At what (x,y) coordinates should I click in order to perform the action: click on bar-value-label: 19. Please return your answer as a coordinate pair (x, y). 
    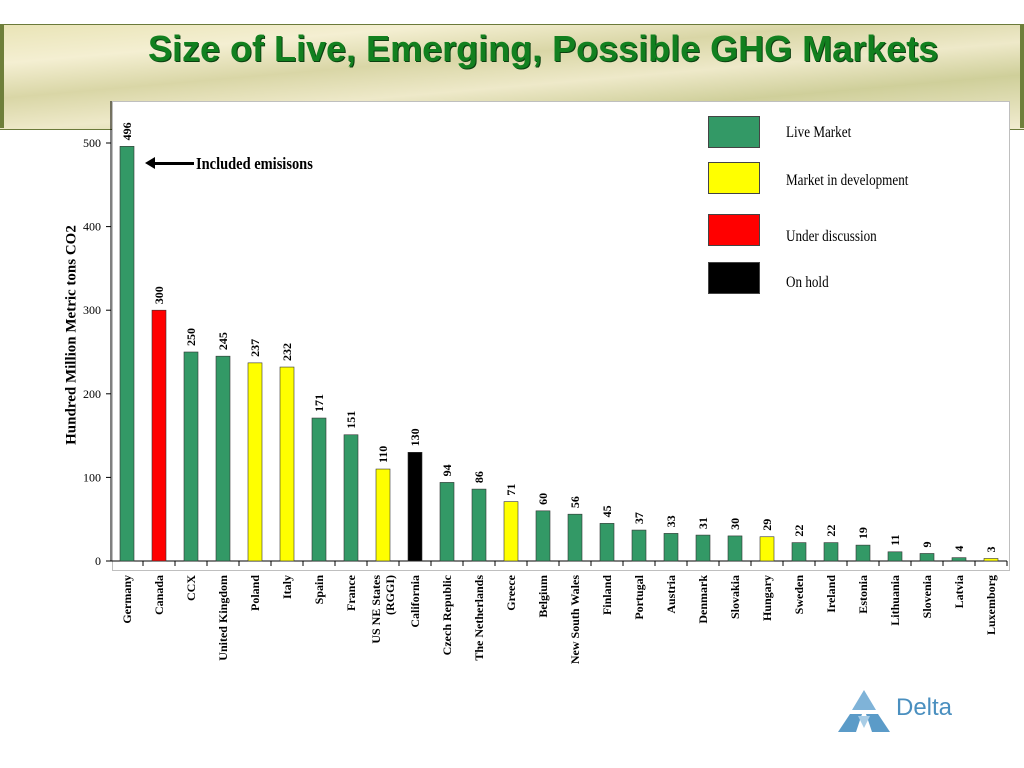
    Looking at the image, I should click on (863, 533).